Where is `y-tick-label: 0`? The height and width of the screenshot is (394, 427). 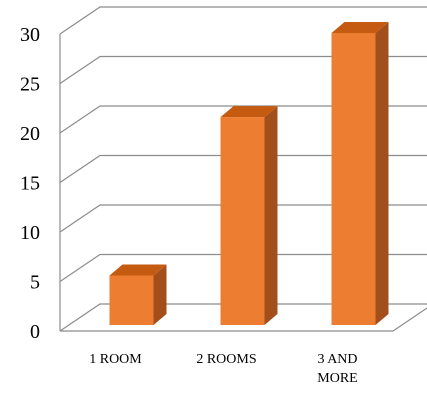
y-tick-label: 0 is located at coordinates (35, 332).